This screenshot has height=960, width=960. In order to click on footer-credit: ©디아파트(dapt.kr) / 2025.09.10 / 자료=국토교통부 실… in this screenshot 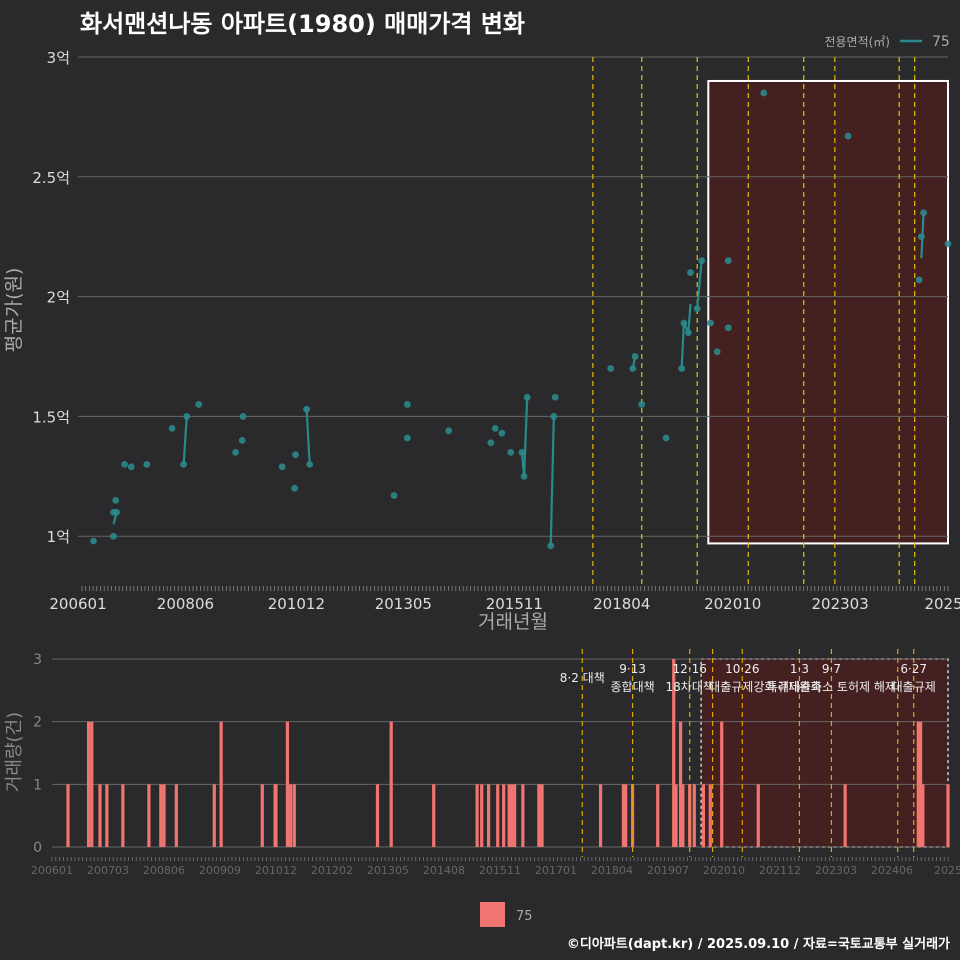, I will do `click(758, 944)`.